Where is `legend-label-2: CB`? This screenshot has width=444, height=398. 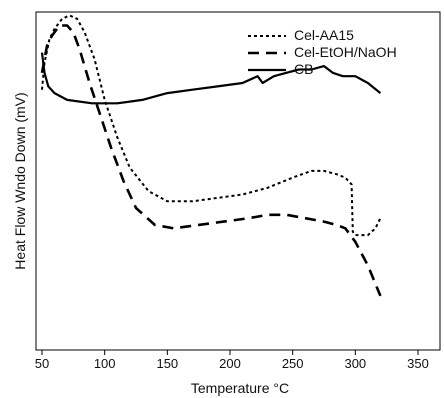
legend-label-2: CB is located at coordinates (303, 69).